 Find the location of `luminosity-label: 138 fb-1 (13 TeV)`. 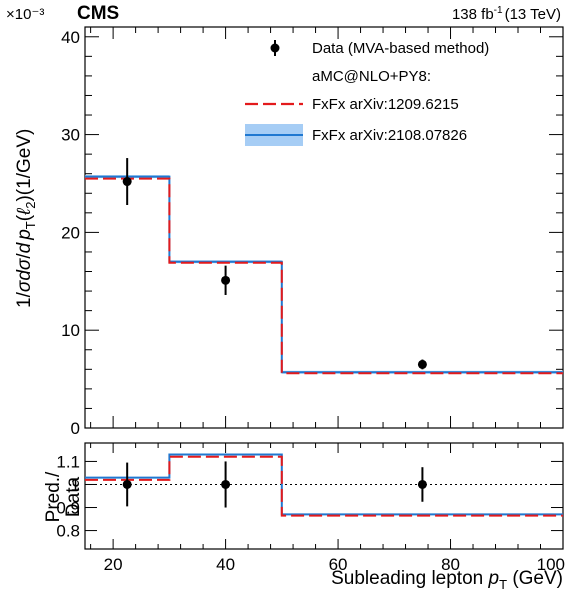

luminosity-label: 138 fb-1 (13 TeV) is located at coordinates (506, 14).